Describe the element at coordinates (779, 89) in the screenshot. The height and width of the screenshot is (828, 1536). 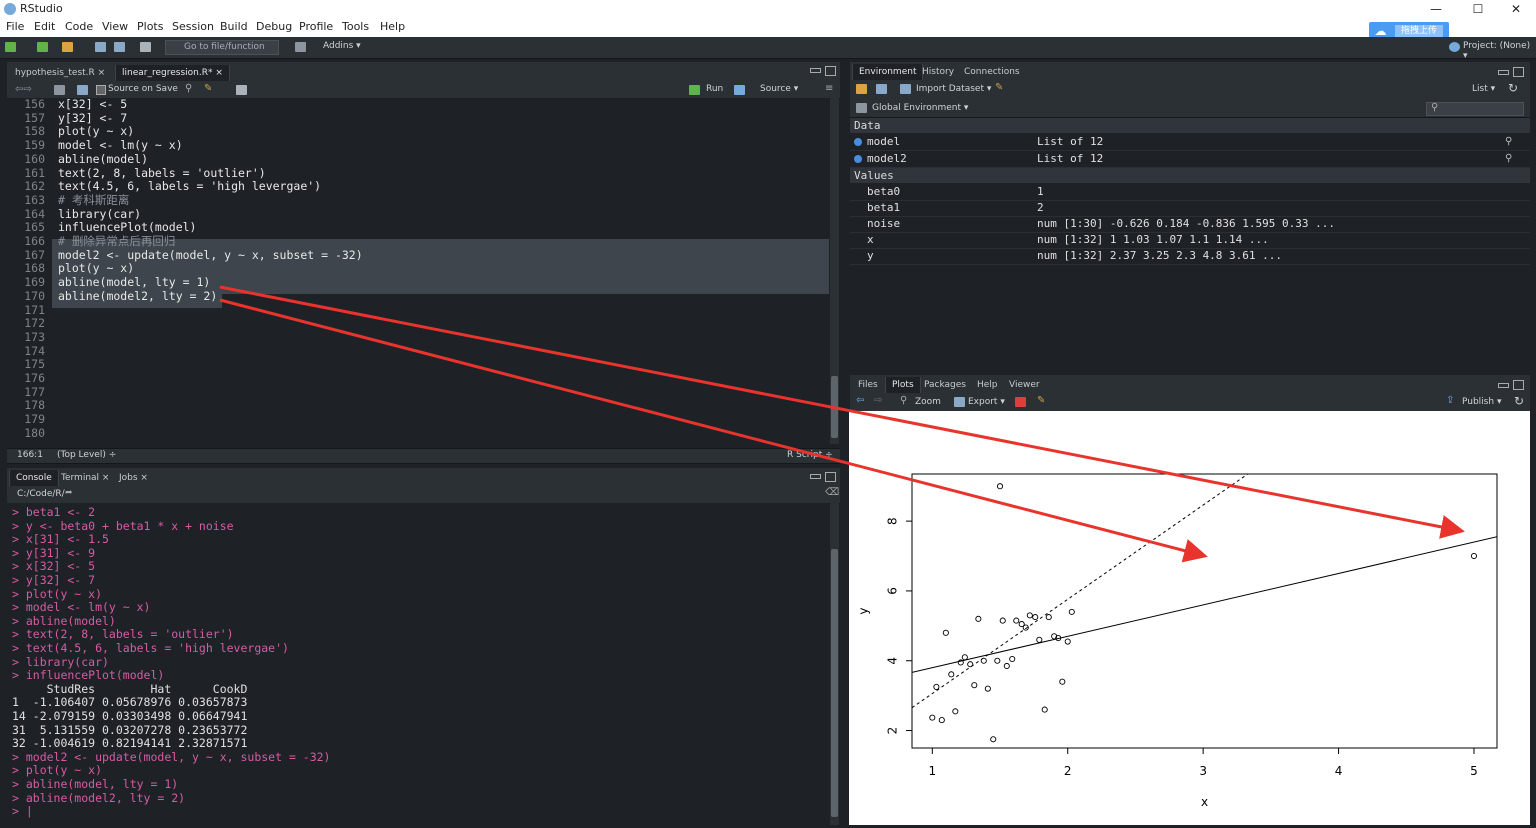
I see `source-button: Source ▾` at that location.